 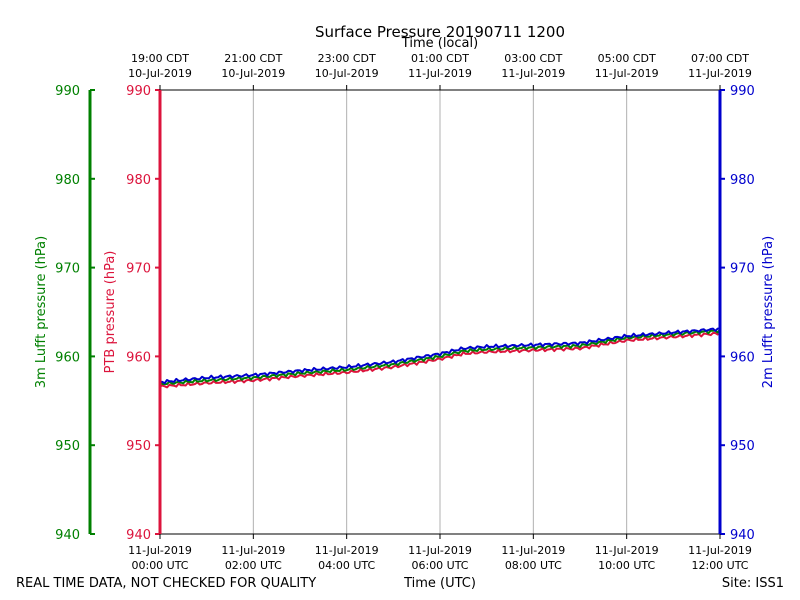 I want to click on outer-left-axis-label: 3m Lufft pressure (hPa), so click(x=41, y=312).